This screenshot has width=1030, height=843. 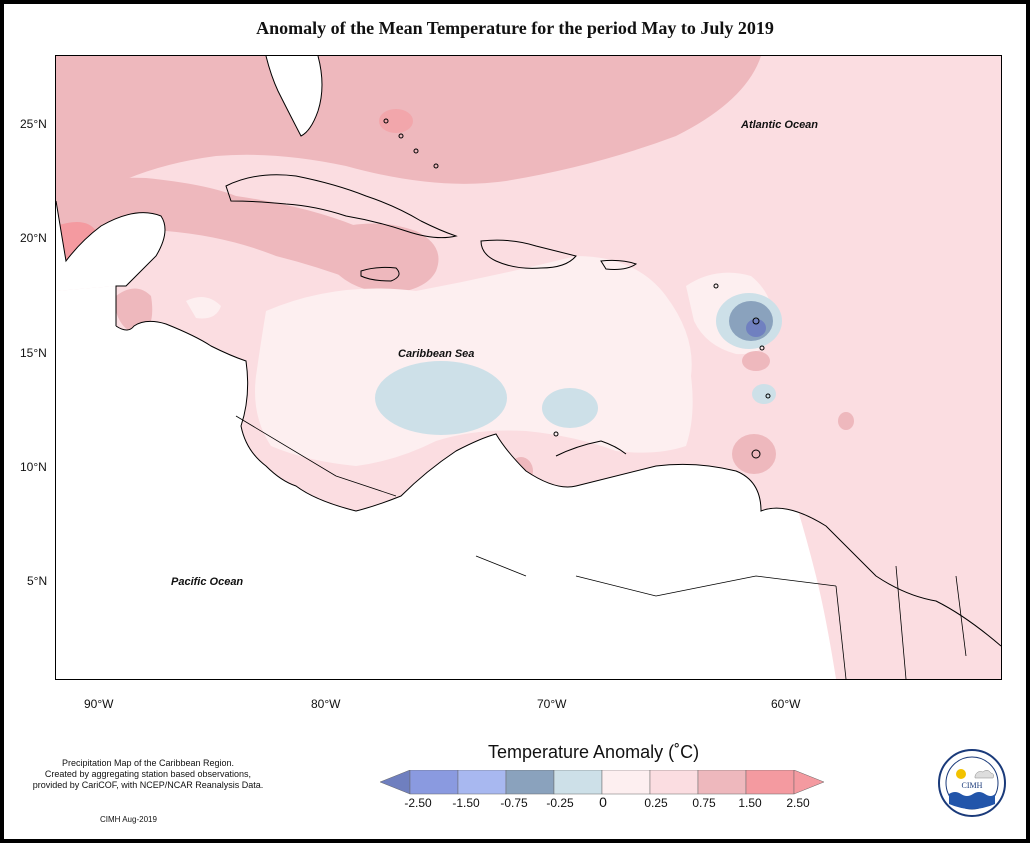 What do you see at coordinates (33, 467) in the screenshot?
I see `lat-label-10n: 10°N` at bounding box center [33, 467].